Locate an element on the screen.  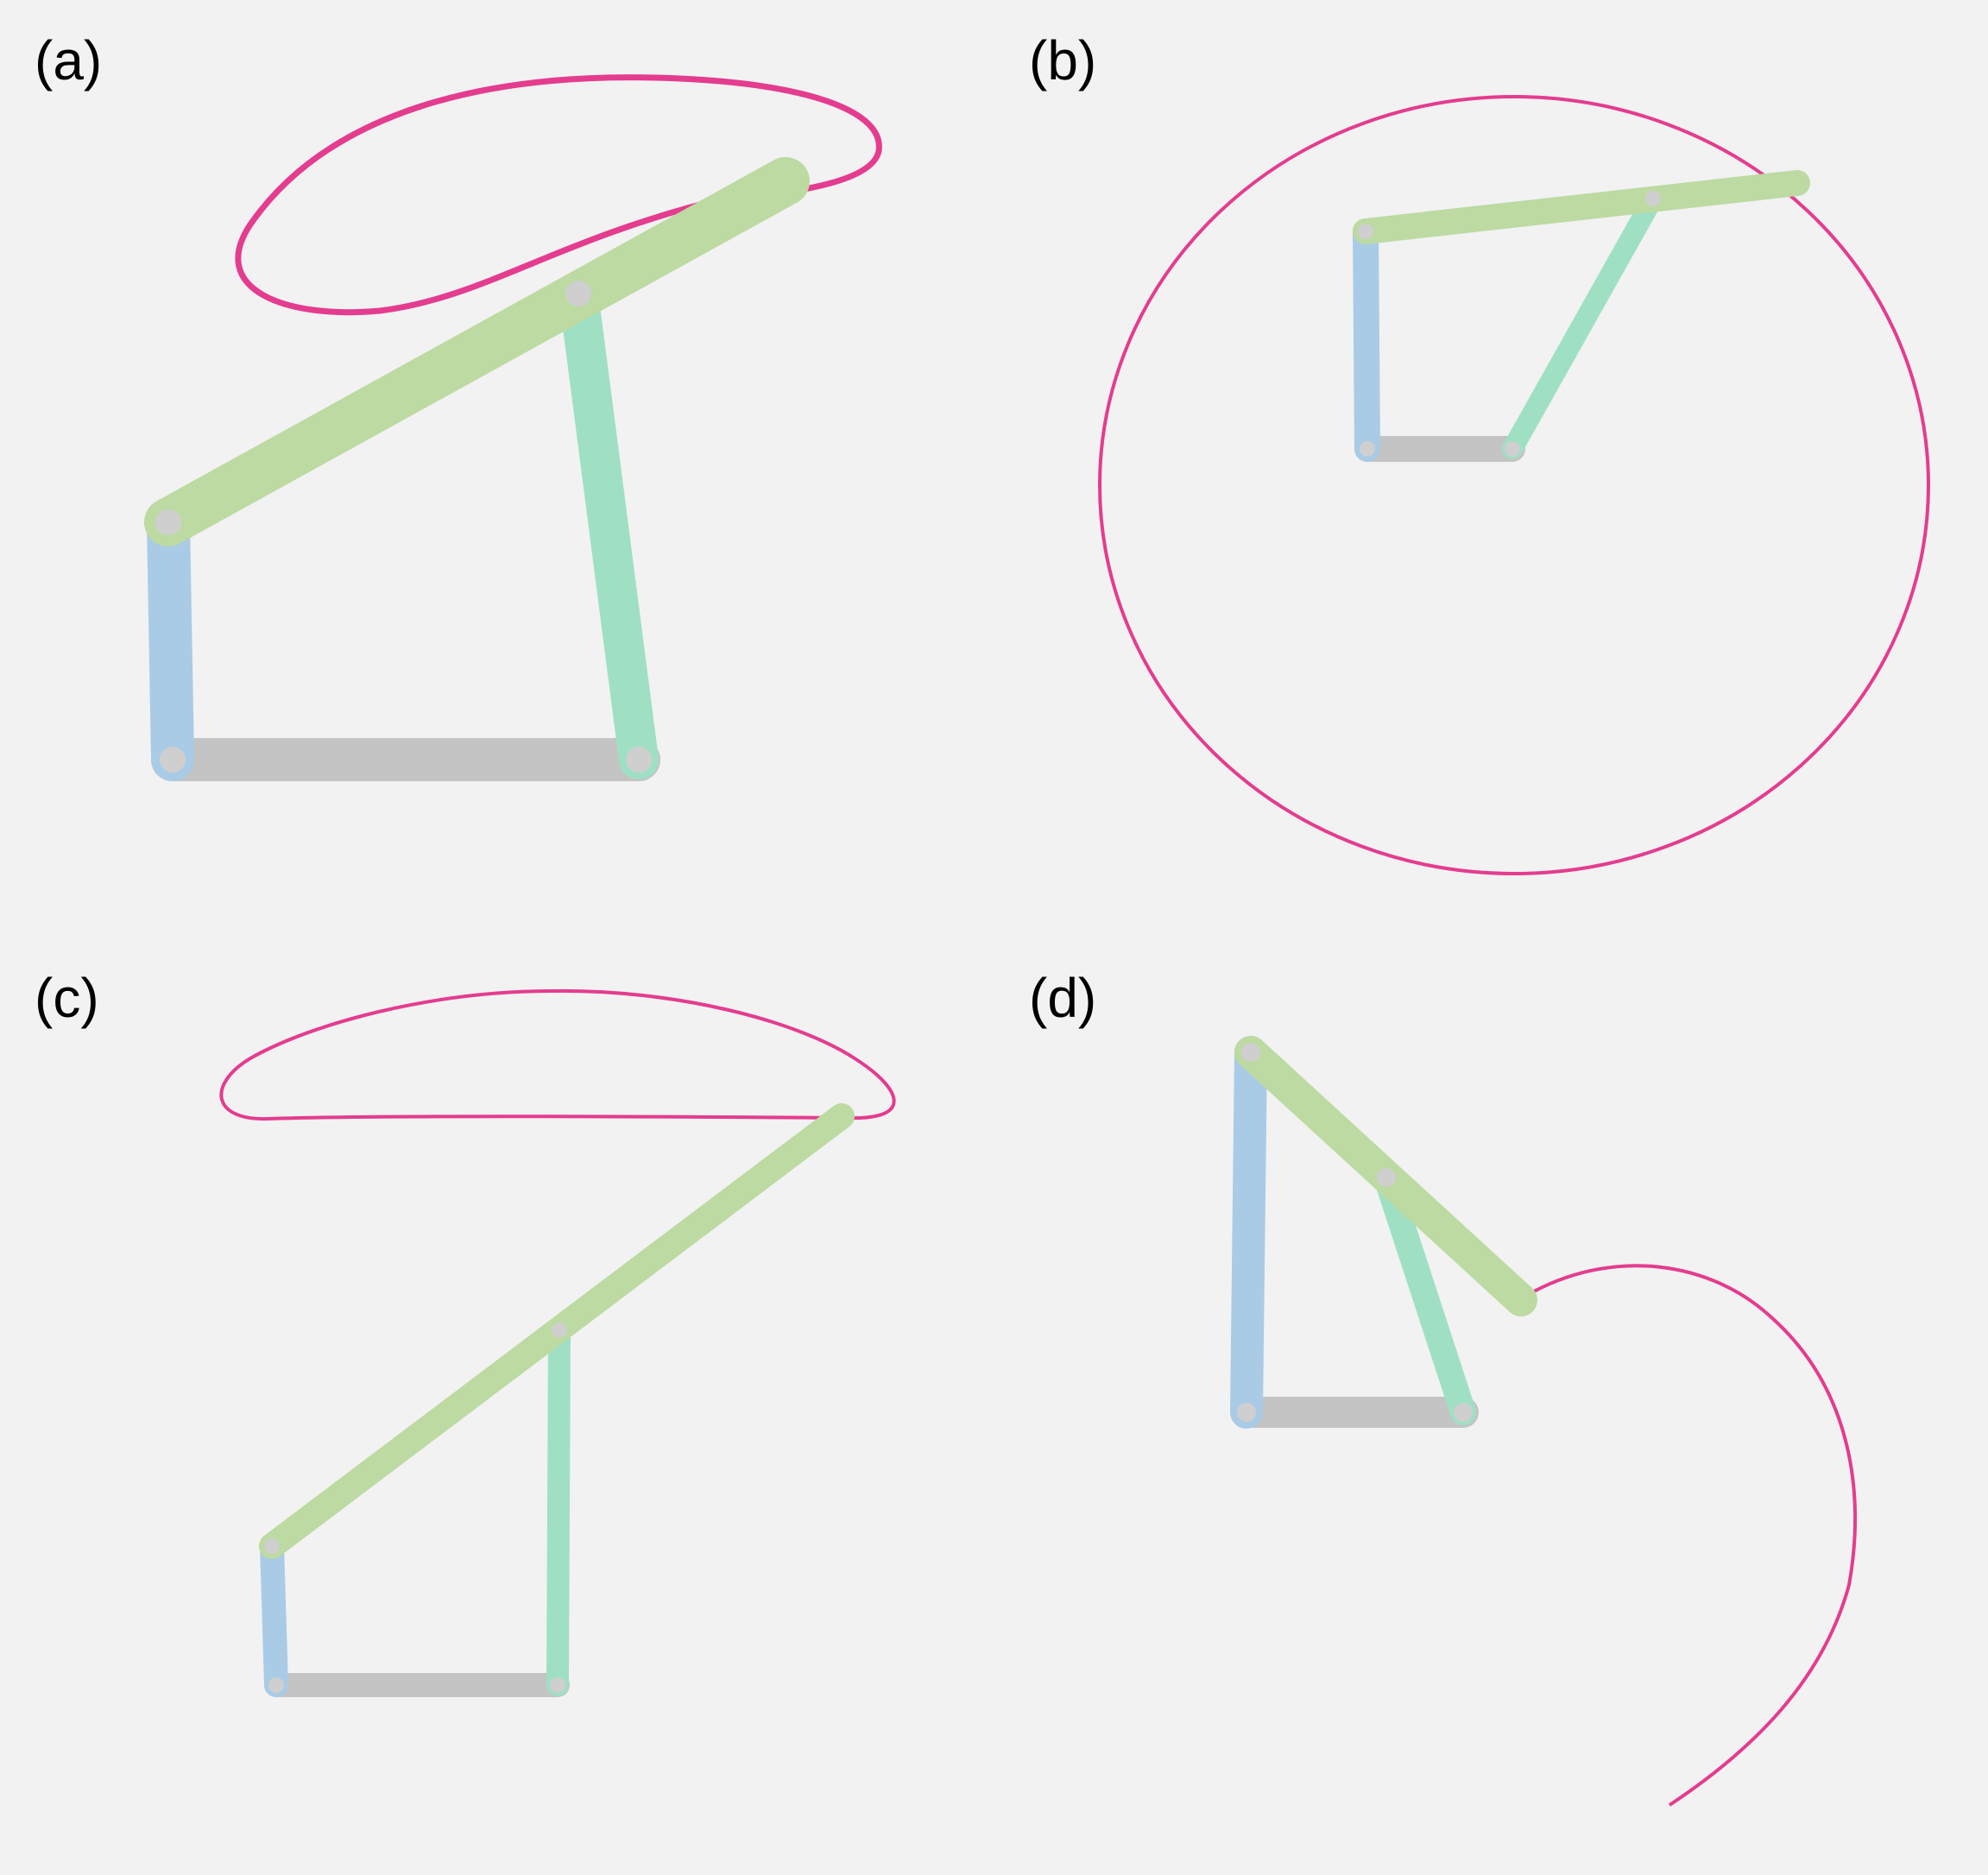
panel-label-a: (a) is located at coordinates (69, 60).